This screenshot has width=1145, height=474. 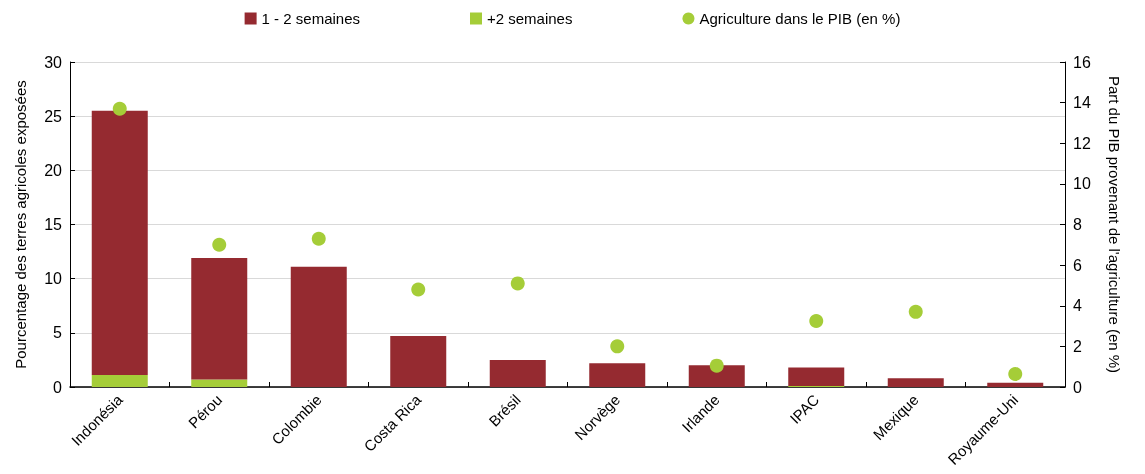 I want to click on y2-tick-label: 16, so click(x=1082, y=62).